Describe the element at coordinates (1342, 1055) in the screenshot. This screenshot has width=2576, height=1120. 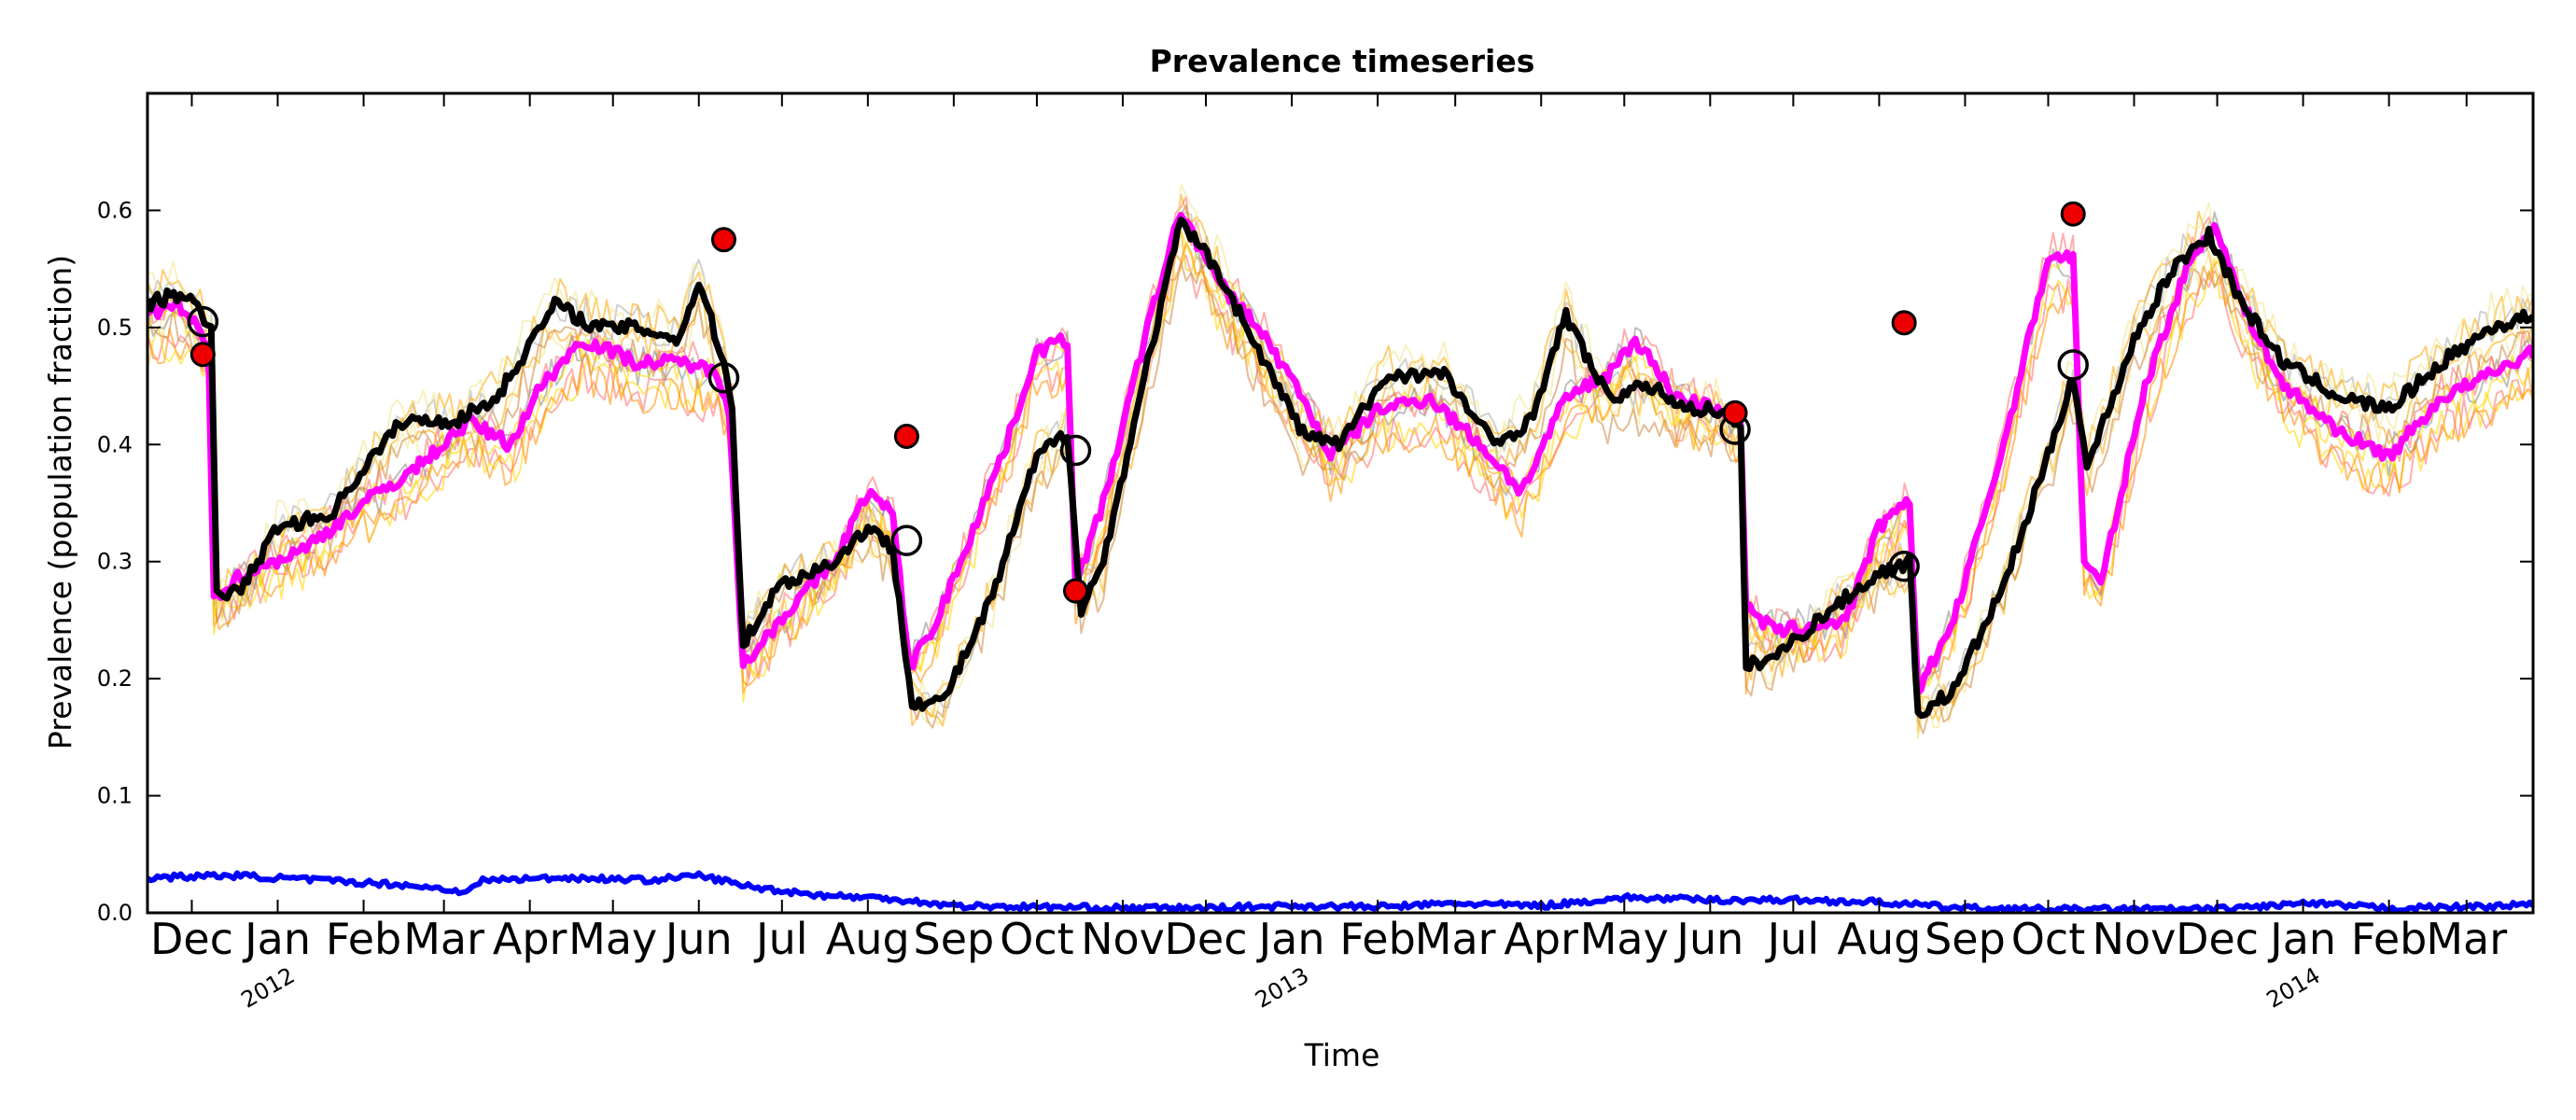
I see `x-axis-label: Time` at that location.